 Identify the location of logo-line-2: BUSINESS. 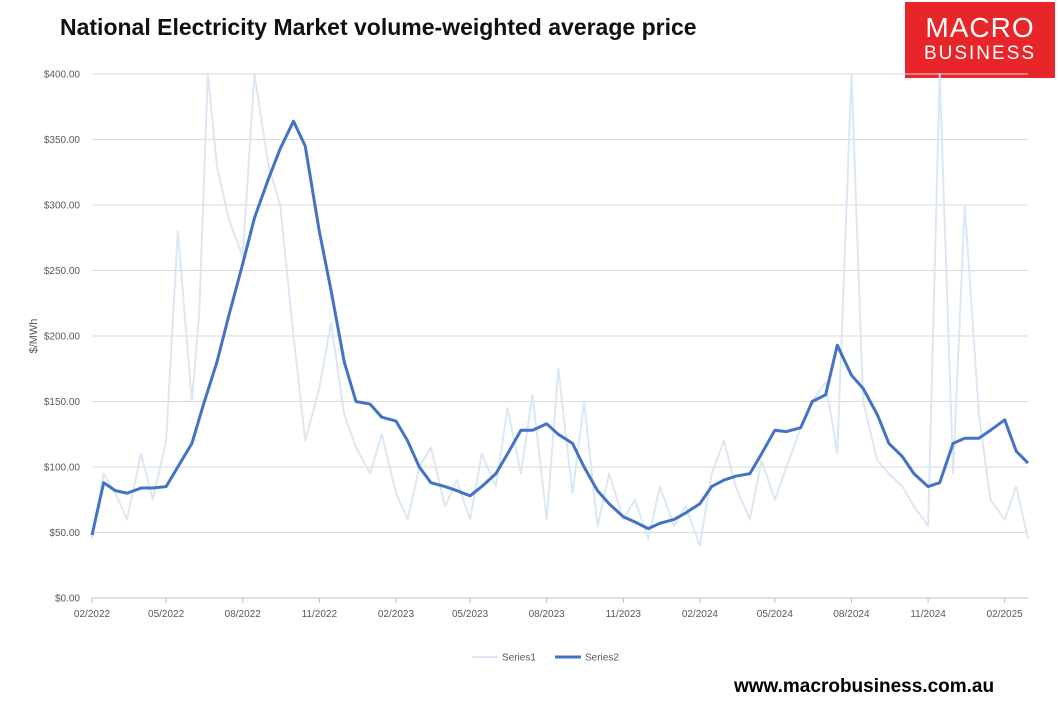
(980, 53).